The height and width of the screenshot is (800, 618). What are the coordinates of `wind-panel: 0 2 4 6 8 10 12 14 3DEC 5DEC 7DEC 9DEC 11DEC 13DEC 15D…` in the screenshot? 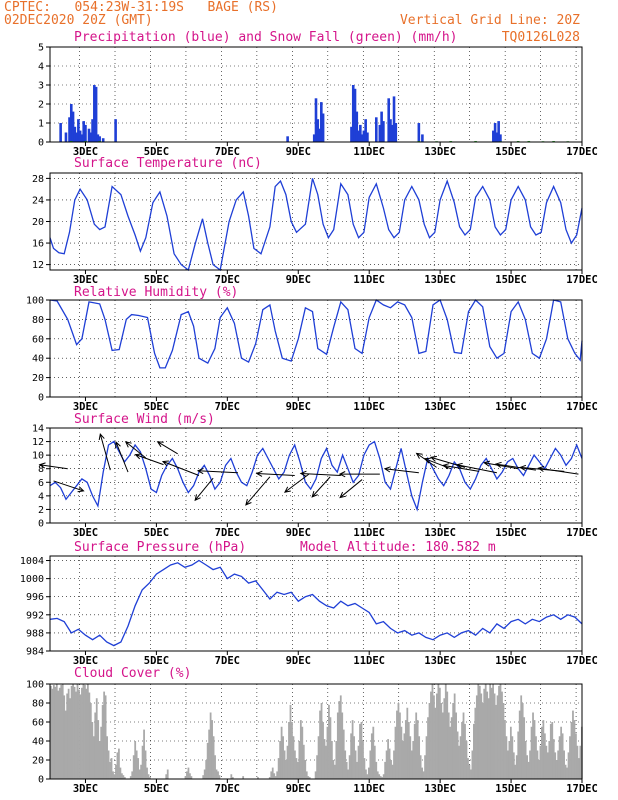 It's located at (315, 475).